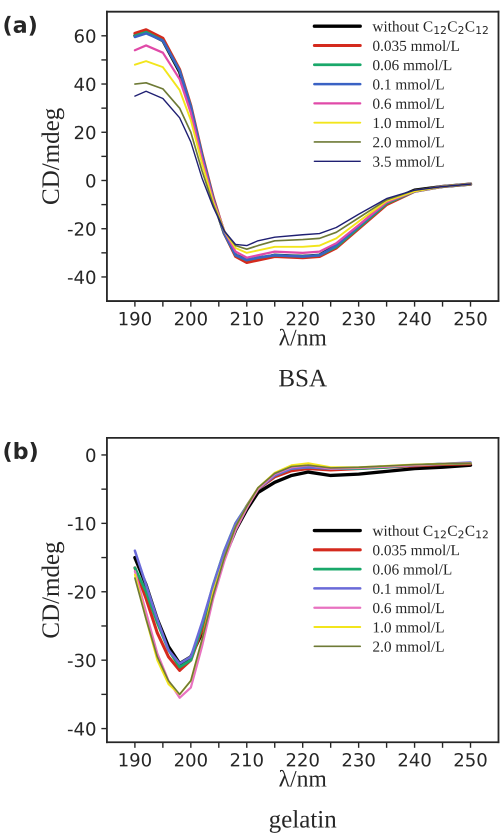 The width and height of the screenshot is (502, 834). What do you see at coordinates (85, 84) in the screenshot?
I see `y-tick-label: 40` at bounding box center [85, 84].